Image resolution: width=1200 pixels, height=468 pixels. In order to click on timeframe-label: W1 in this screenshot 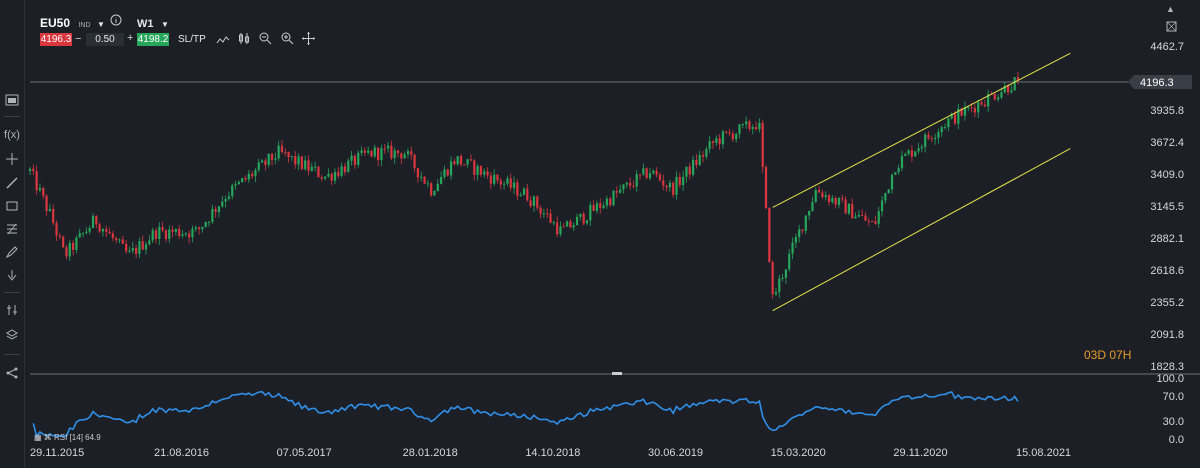, I will do `click(145, 24)`.